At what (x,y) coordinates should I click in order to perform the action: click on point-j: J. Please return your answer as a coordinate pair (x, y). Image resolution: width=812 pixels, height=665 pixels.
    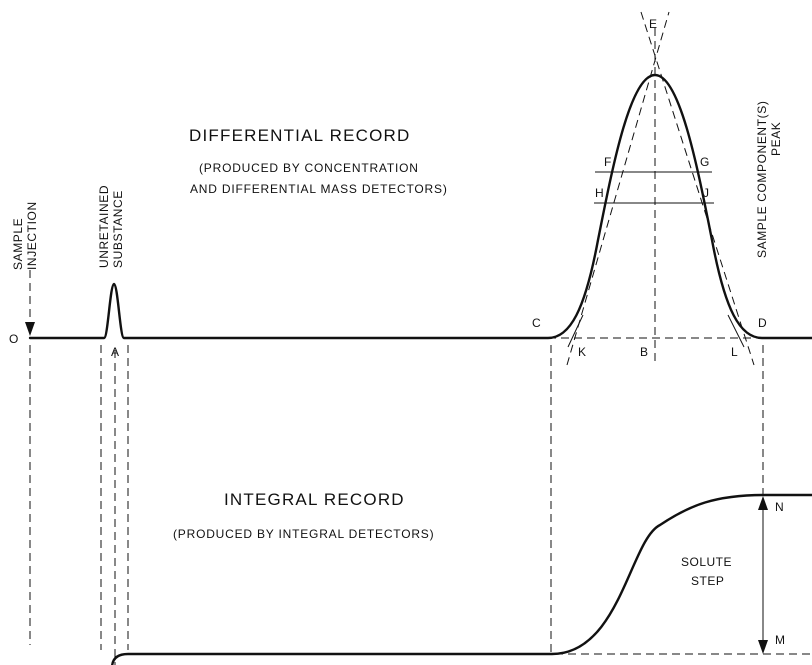
    Looking at the image, I should click on (706, 193).